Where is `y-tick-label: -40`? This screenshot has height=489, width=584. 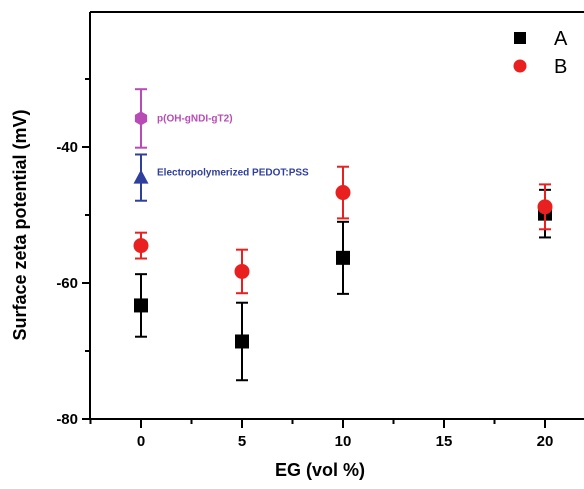
y-tick-label: -40 is located at coordinates (67, 147).